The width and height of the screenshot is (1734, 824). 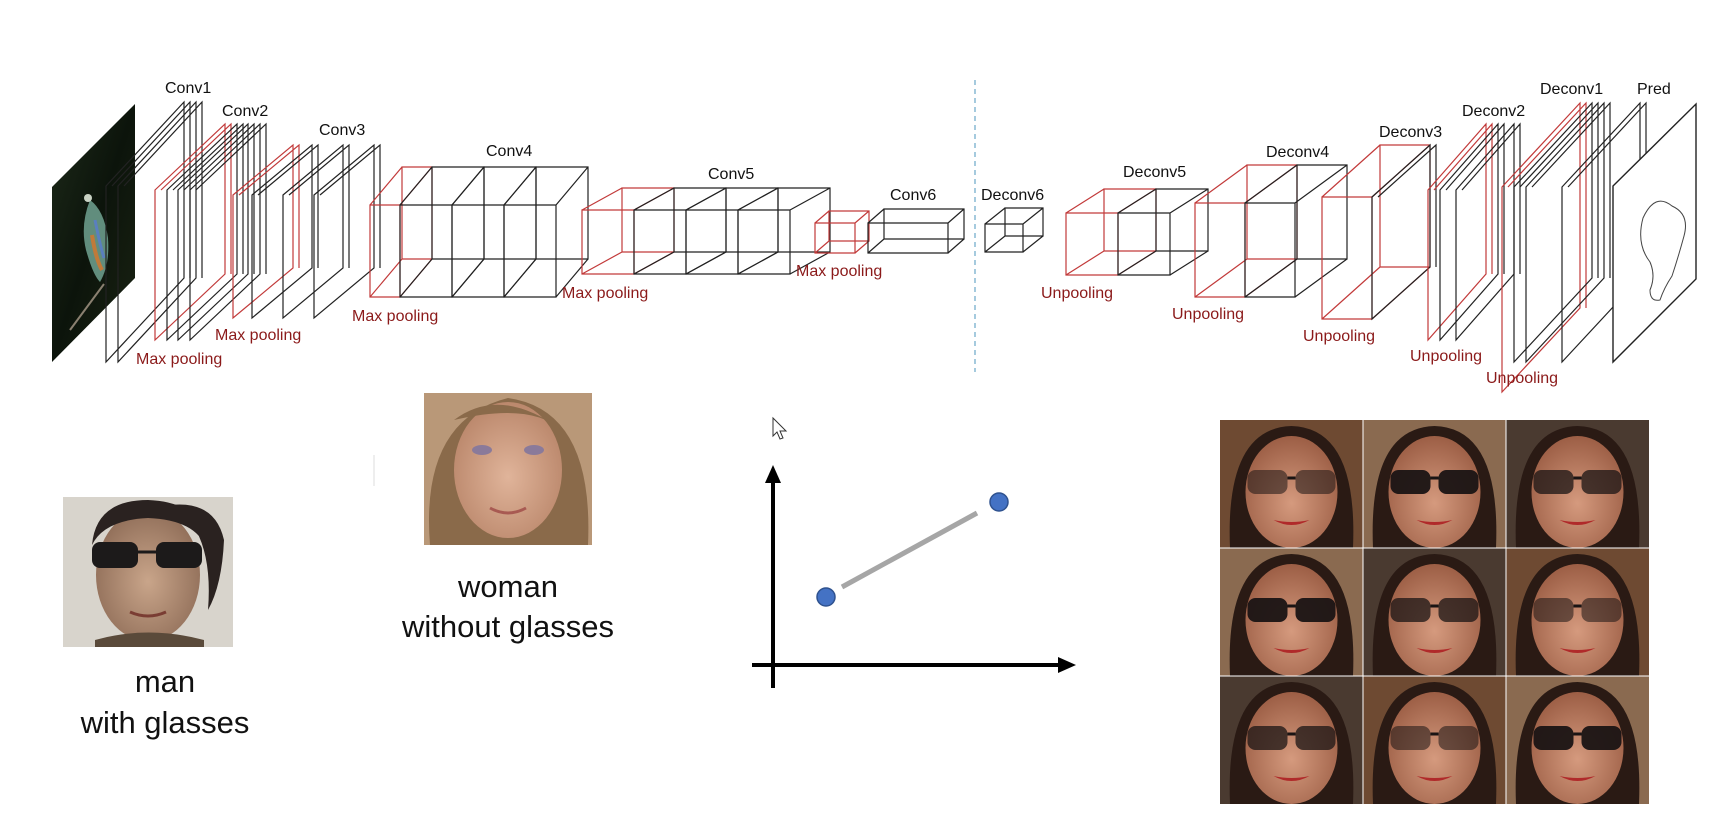 I want to click on deconv1-layer-b, so click(x=1568, y=232).